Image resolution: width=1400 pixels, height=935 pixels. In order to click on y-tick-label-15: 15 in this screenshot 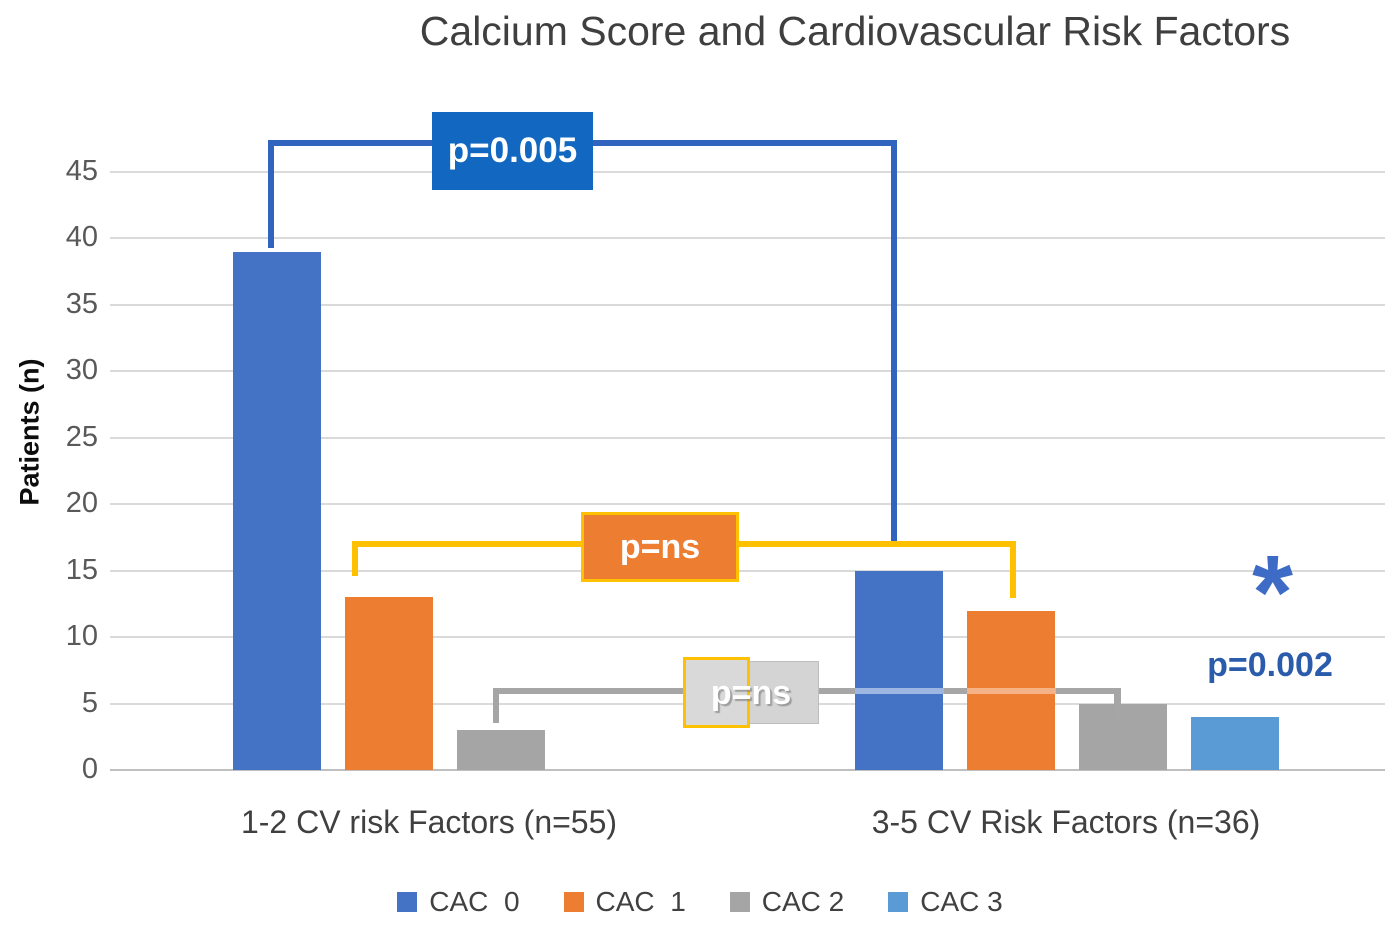, I will do `click(81, 569)`.